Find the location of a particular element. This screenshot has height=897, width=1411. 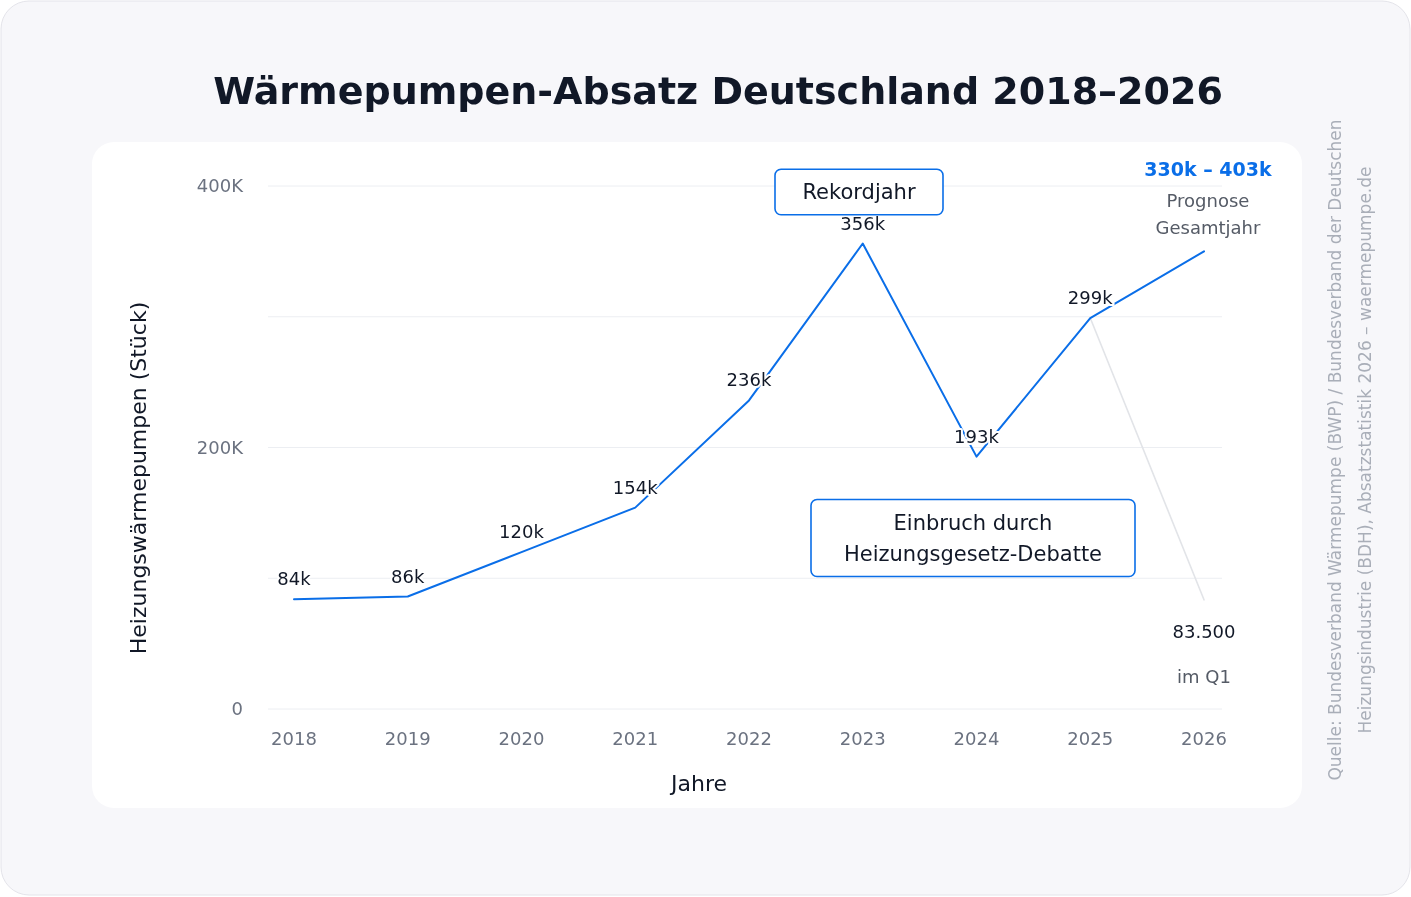

x-tick-label: 2019 is located at coordinates (407, 738).